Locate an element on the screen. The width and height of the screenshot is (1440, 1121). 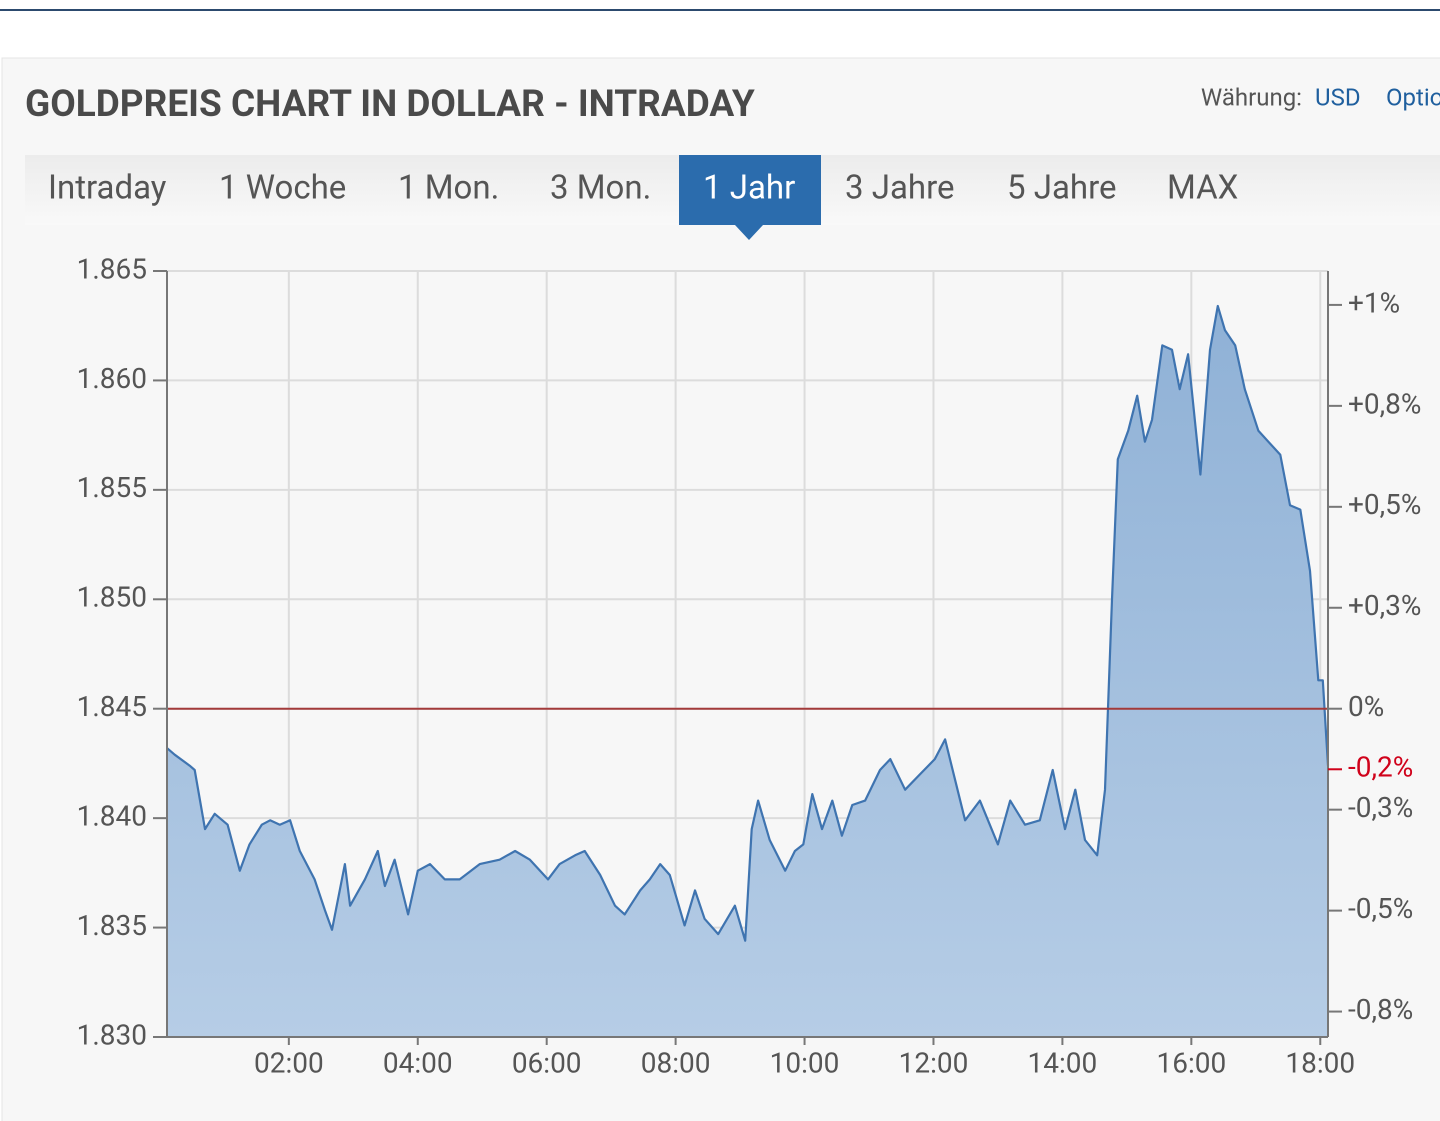
y-tick-label: 1.860 is located at coordinates (112, 378).